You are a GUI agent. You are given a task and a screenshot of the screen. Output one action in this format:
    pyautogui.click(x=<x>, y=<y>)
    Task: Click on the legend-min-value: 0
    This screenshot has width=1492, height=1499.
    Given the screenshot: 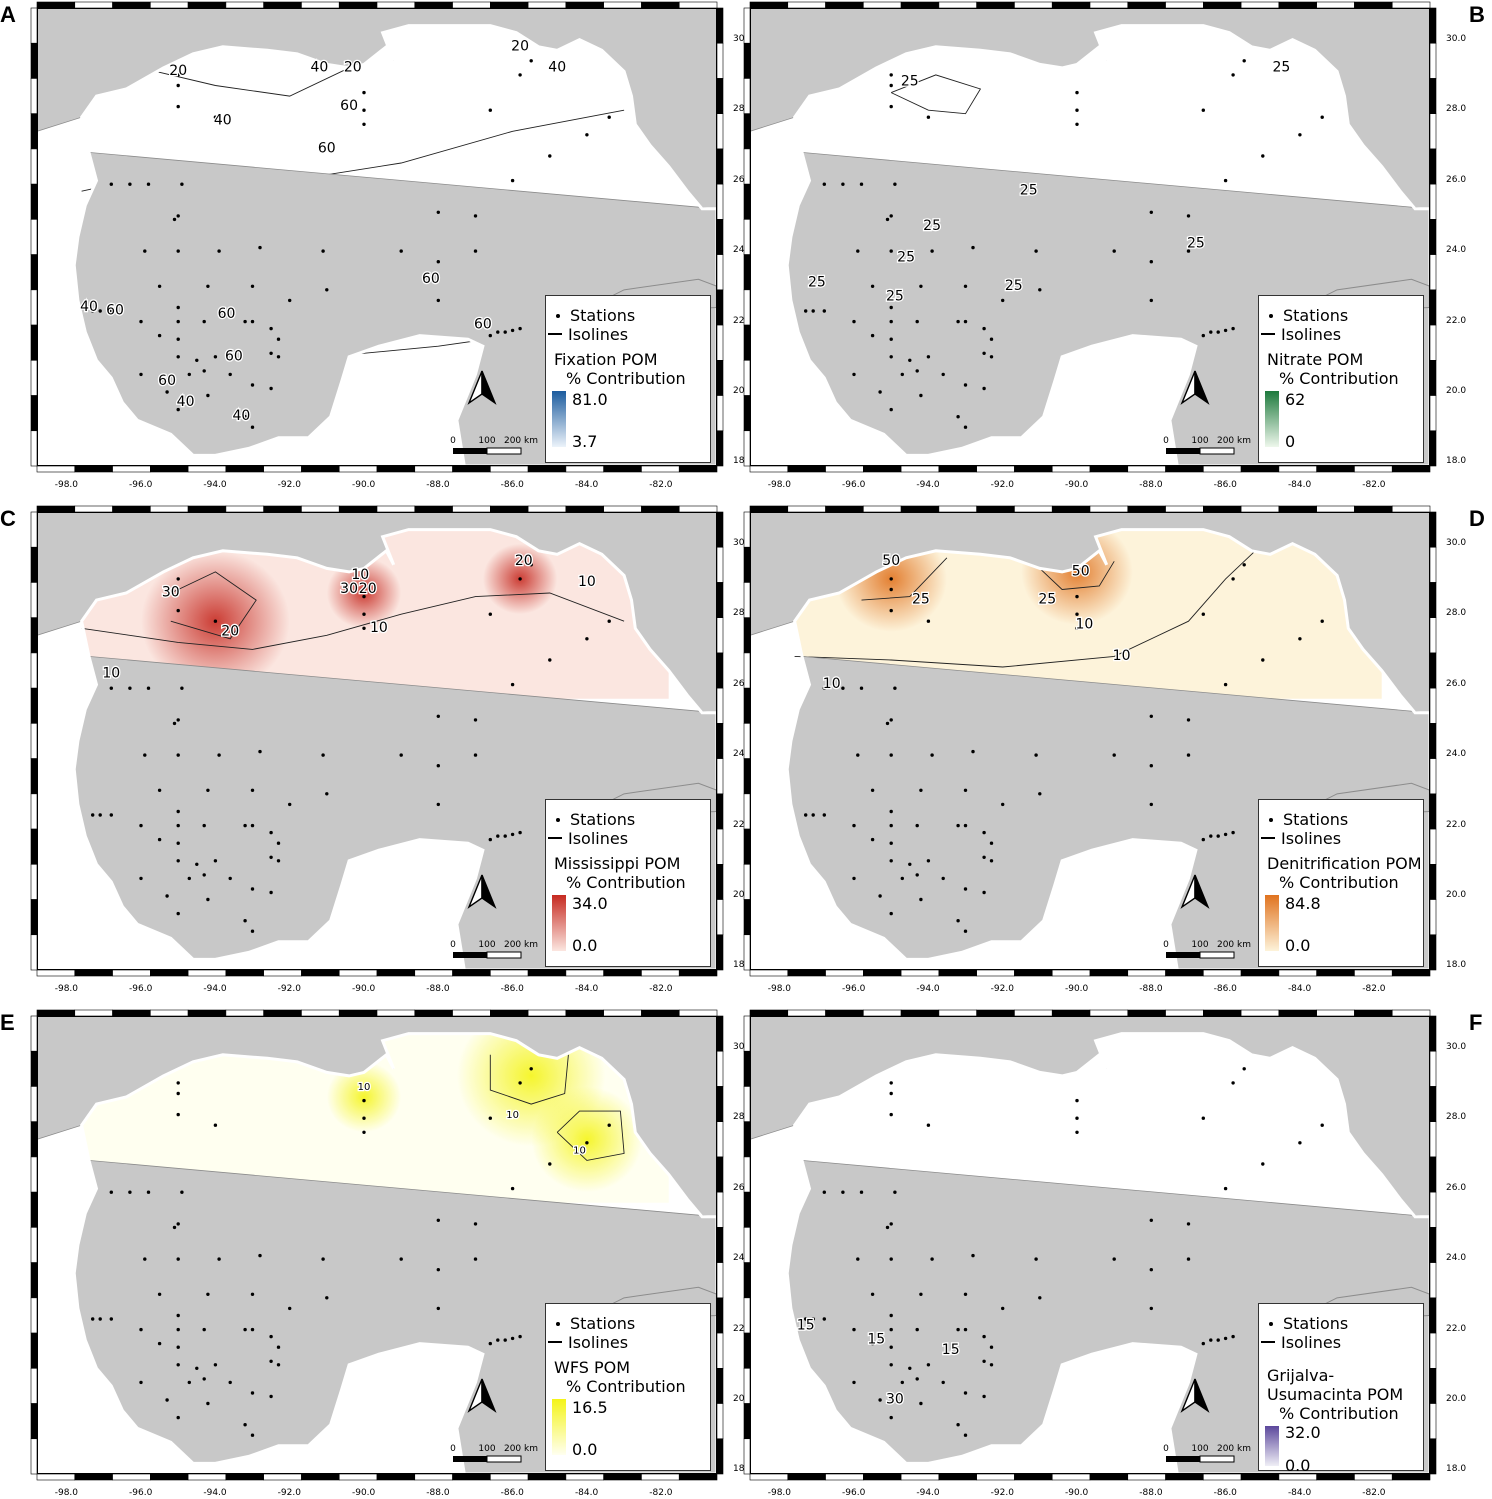 What is the action you would take?
    pyautogui.click(x=1290, y=441)
    